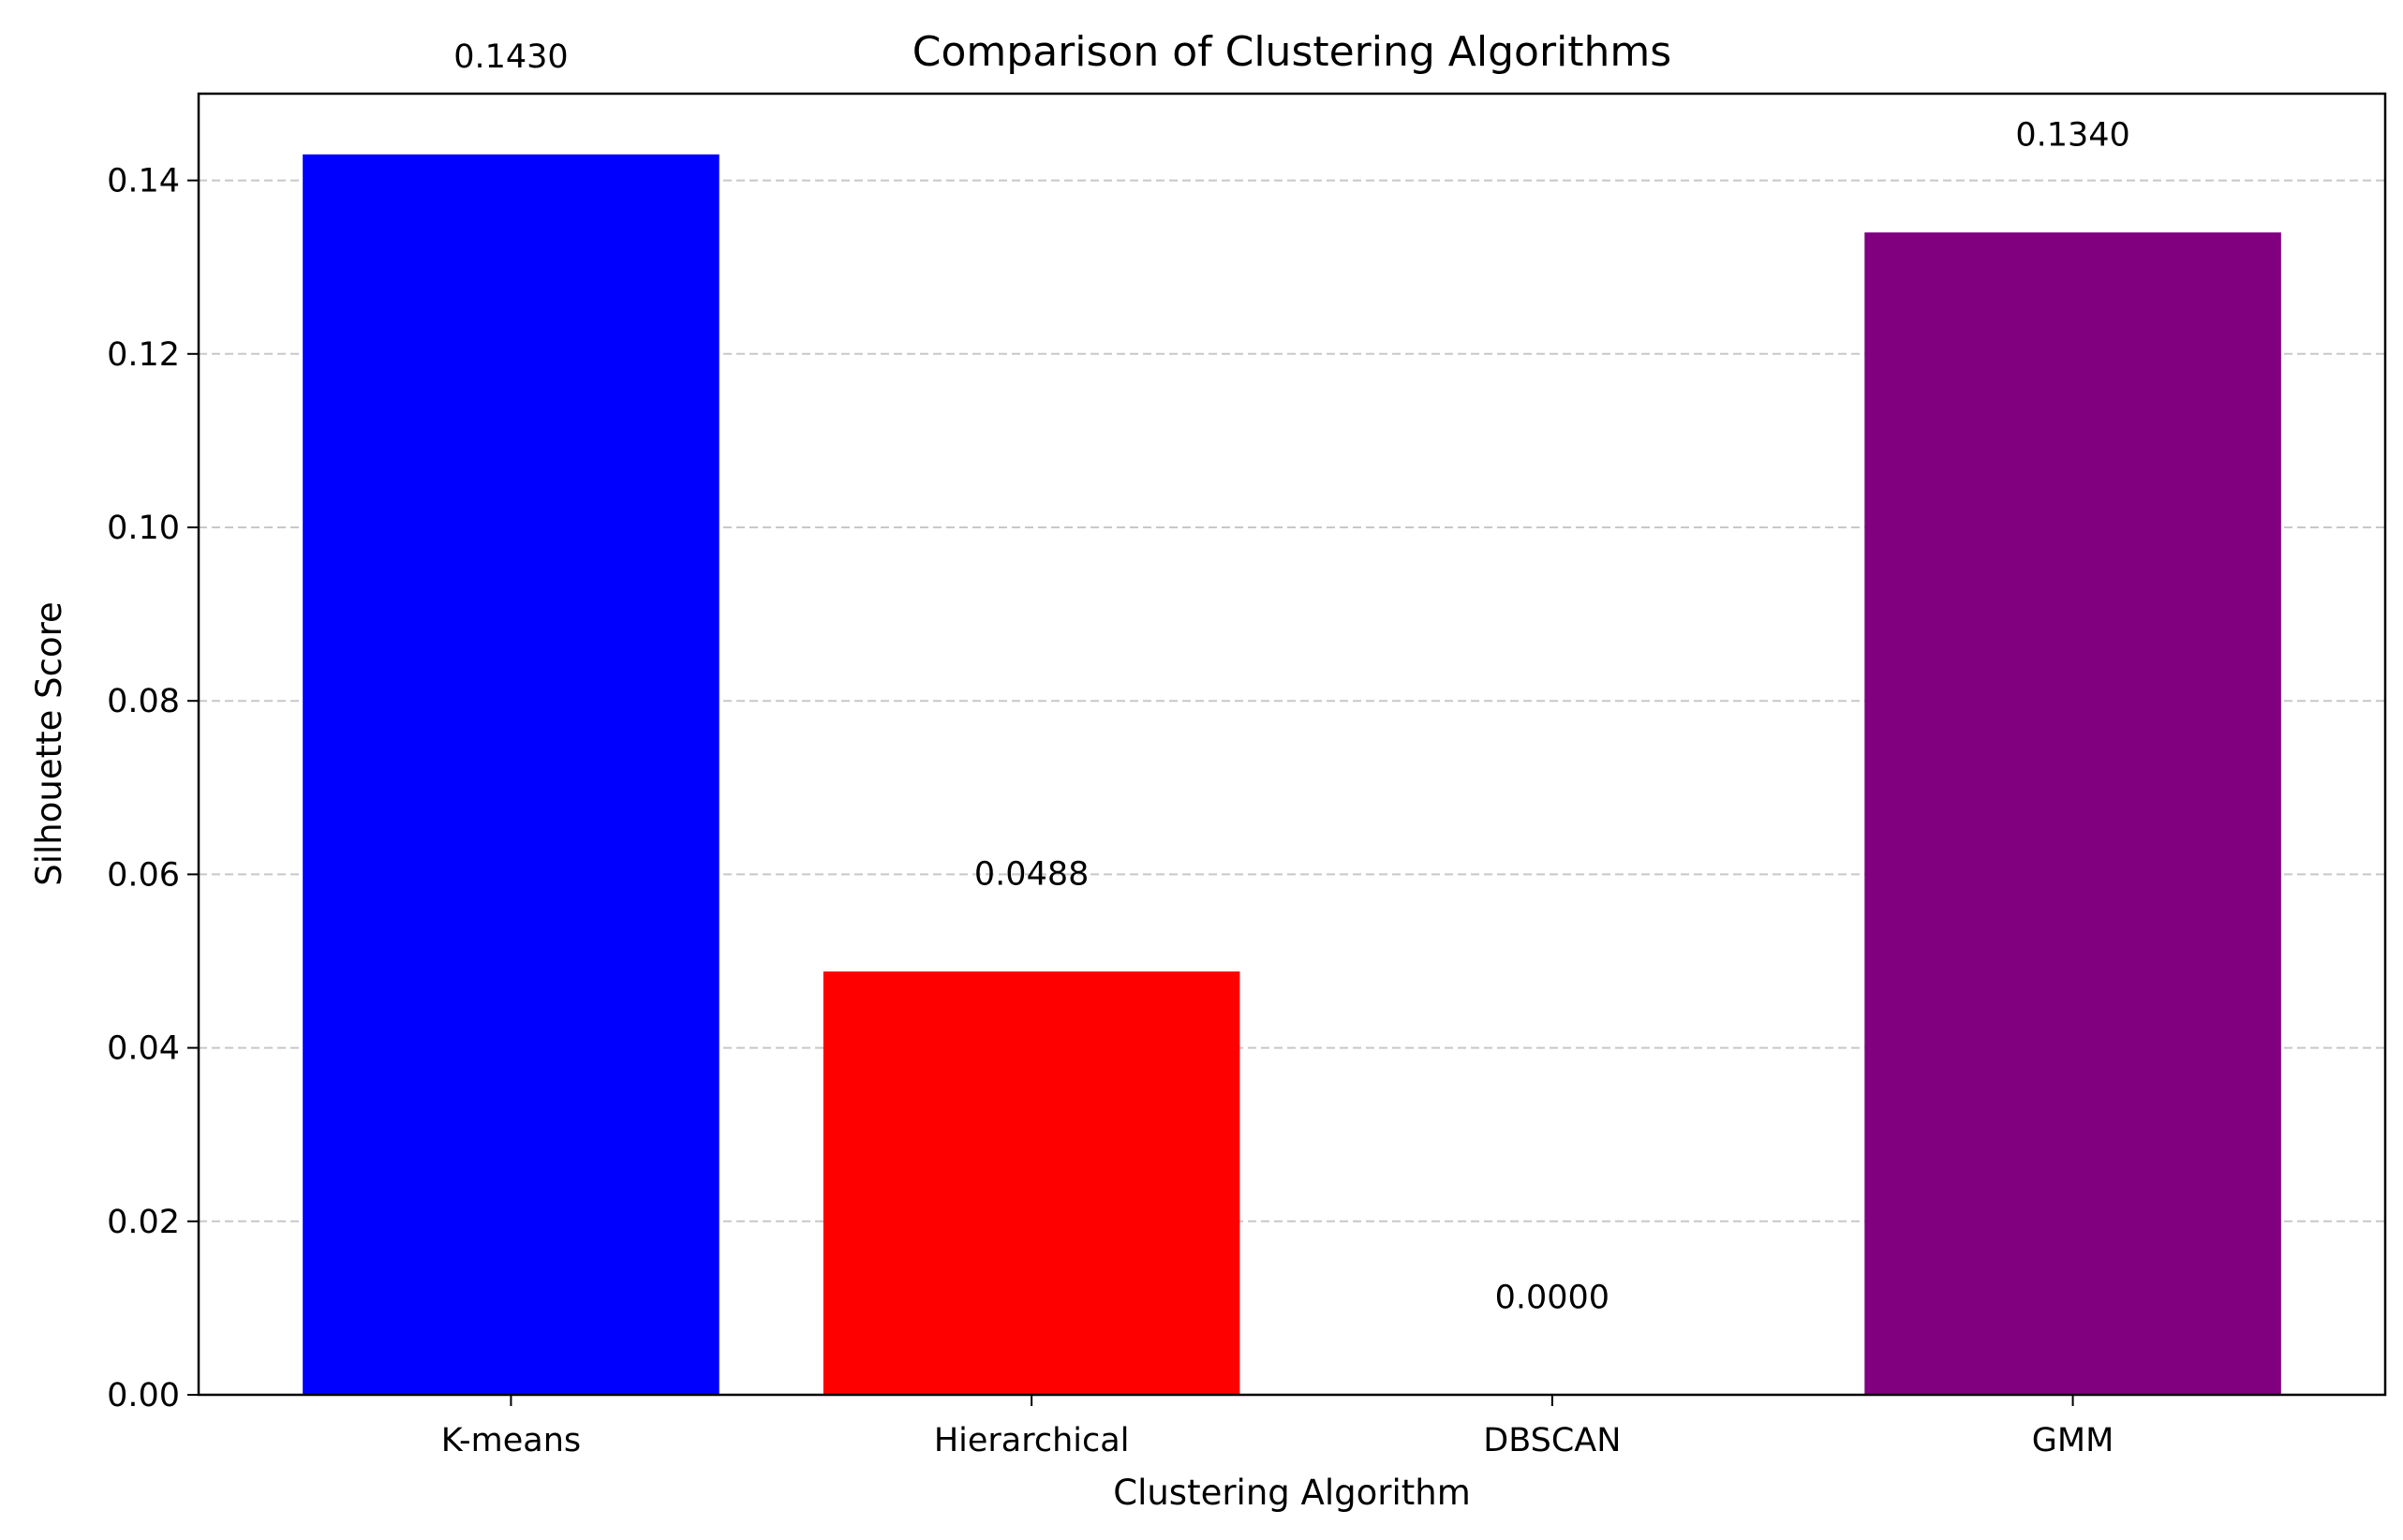  Describe the element at coordinates (510, 57) in the screenshot. I see `bar-value-label: 0.1430` at that location.